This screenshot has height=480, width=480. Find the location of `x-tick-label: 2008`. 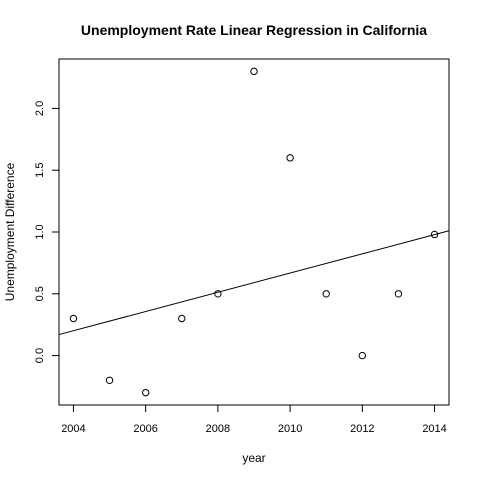

x-tick-label: 2008 is located at coordinates (218, 429).